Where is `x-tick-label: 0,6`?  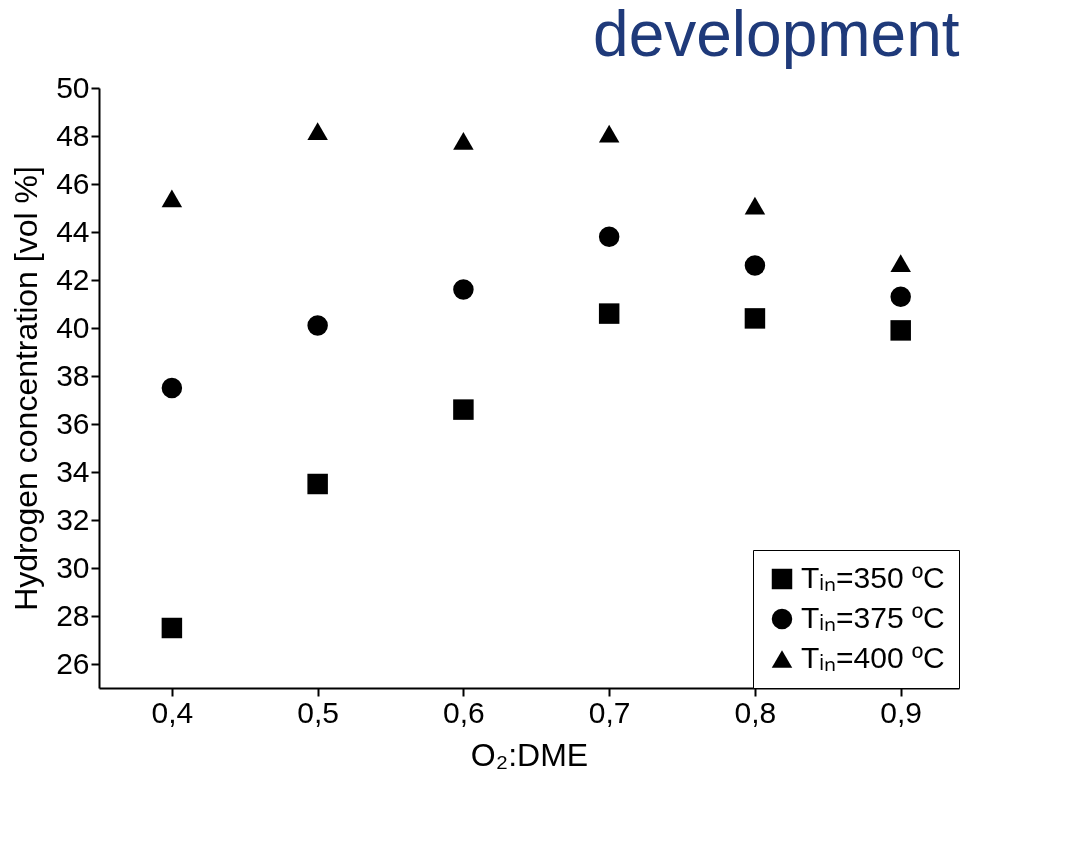
x-tick-label: 0,6 is located at coordinates (464, 712).